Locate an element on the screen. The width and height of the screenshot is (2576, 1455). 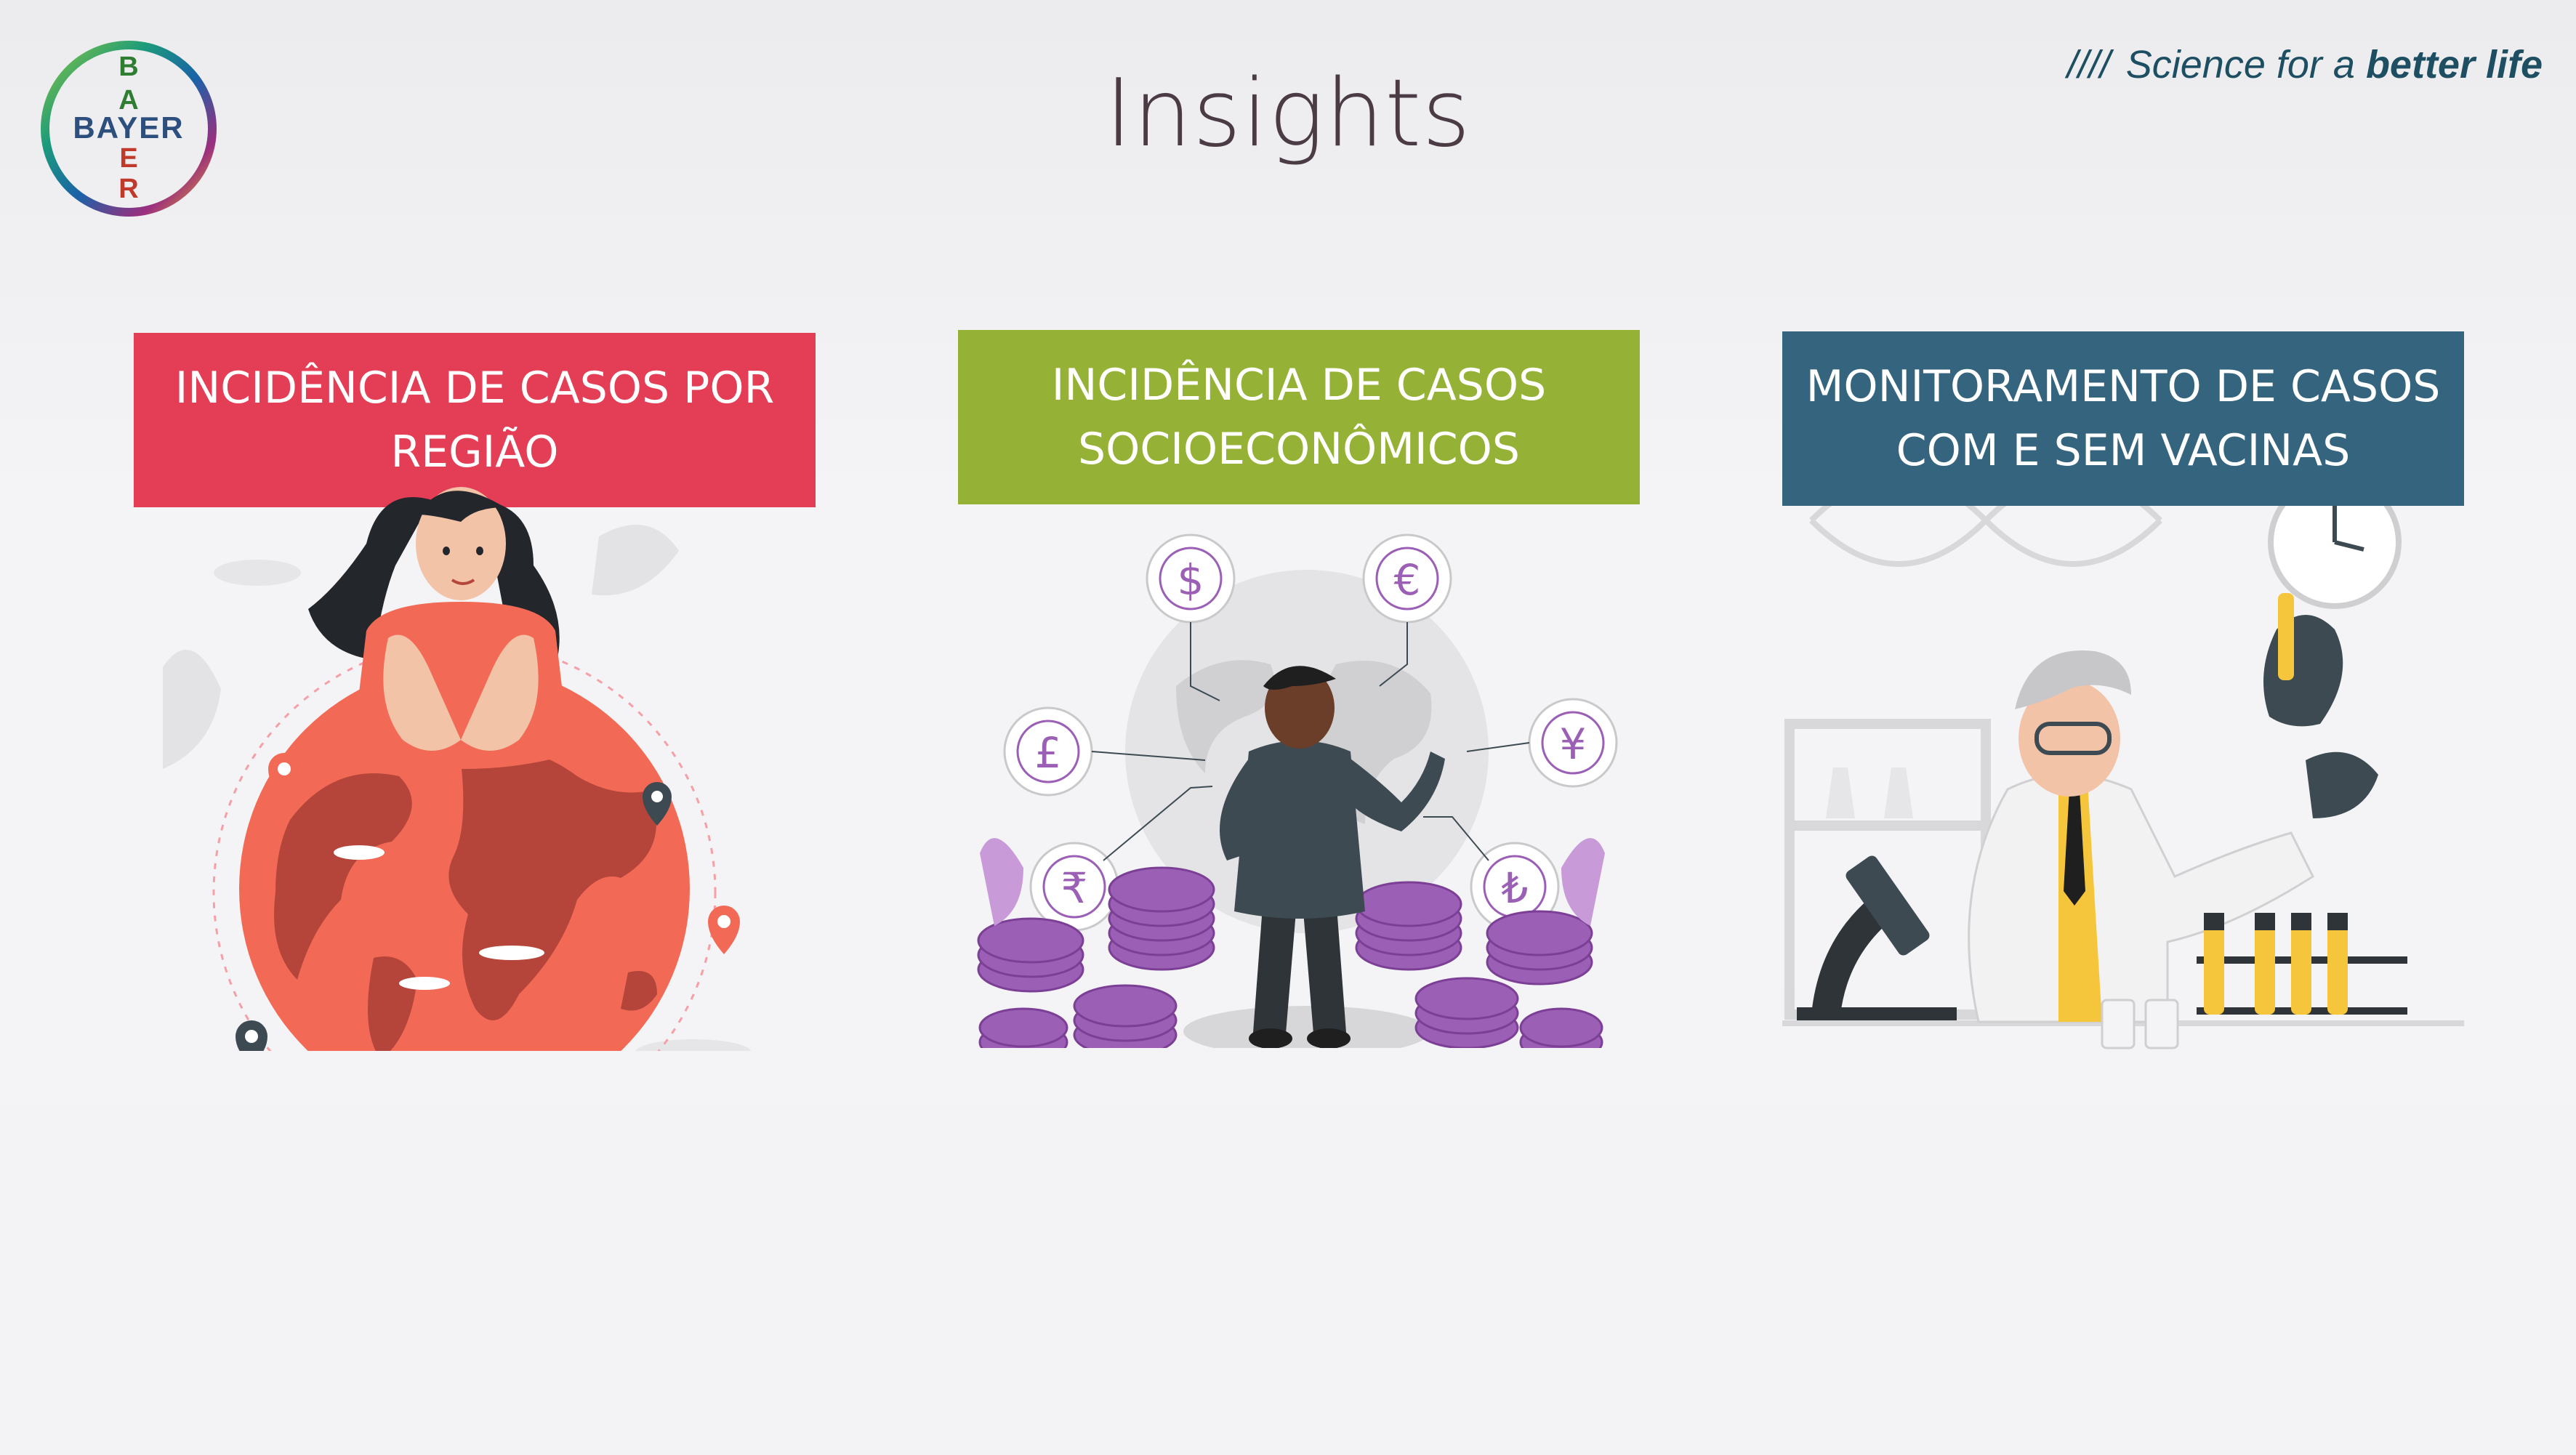
euro-coin-icon: € is located at coordinates (1407, 578).